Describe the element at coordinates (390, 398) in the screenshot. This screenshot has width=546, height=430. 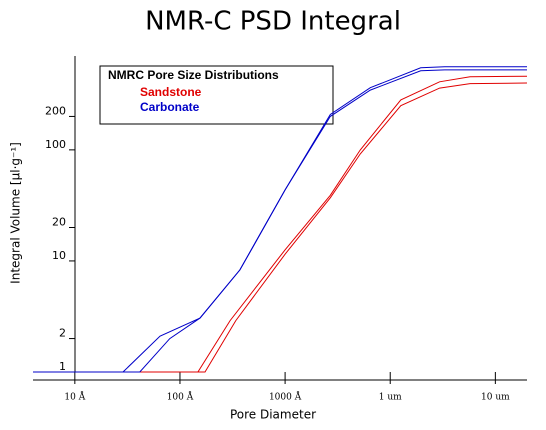
I see `x-tick-label: 1 um` at that location.